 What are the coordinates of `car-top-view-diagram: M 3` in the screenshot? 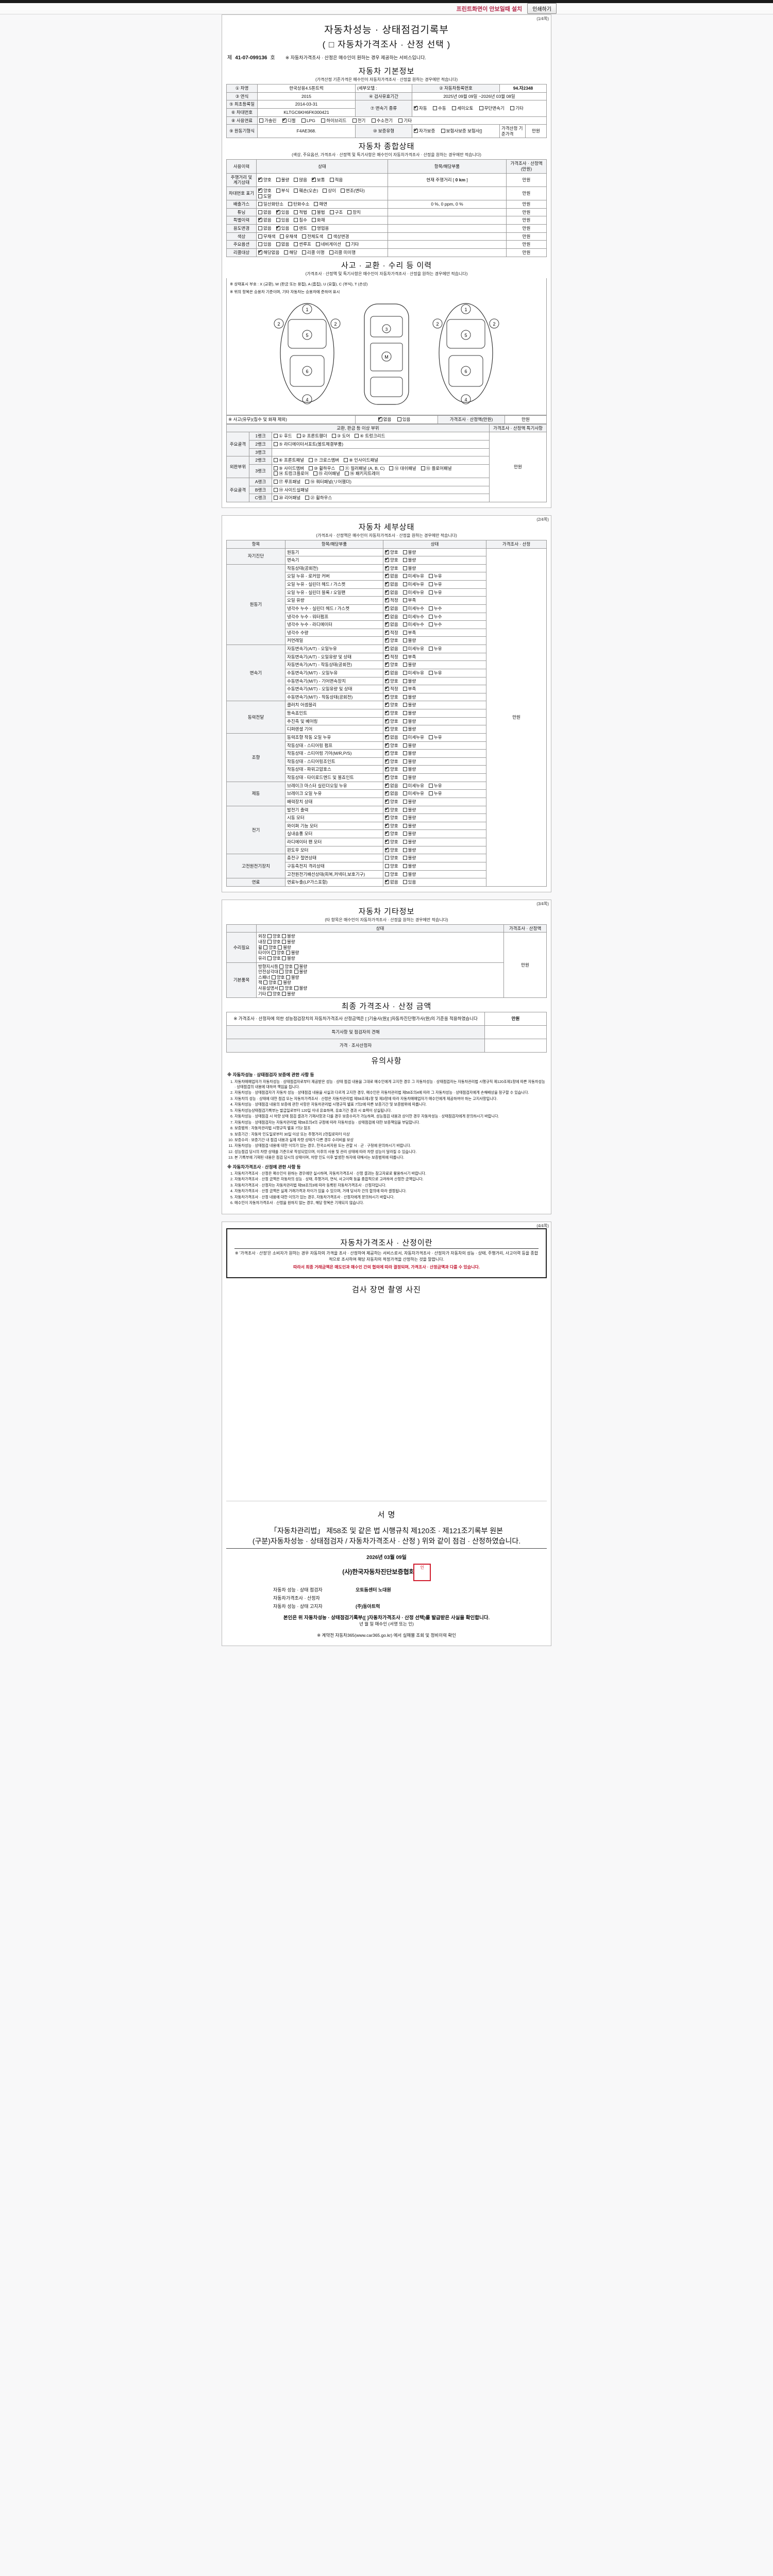 It's located at (386, 354).